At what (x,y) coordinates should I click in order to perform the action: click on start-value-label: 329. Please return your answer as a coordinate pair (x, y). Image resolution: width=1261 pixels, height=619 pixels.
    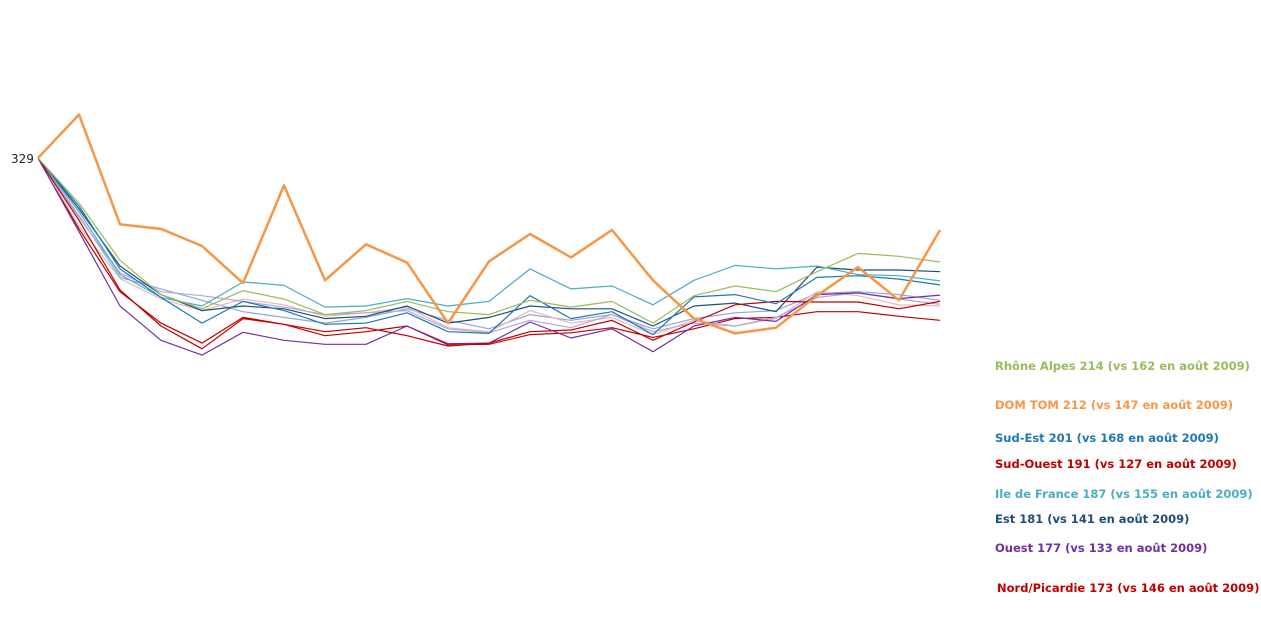
    Looking at the image, I should click on (22, 159).